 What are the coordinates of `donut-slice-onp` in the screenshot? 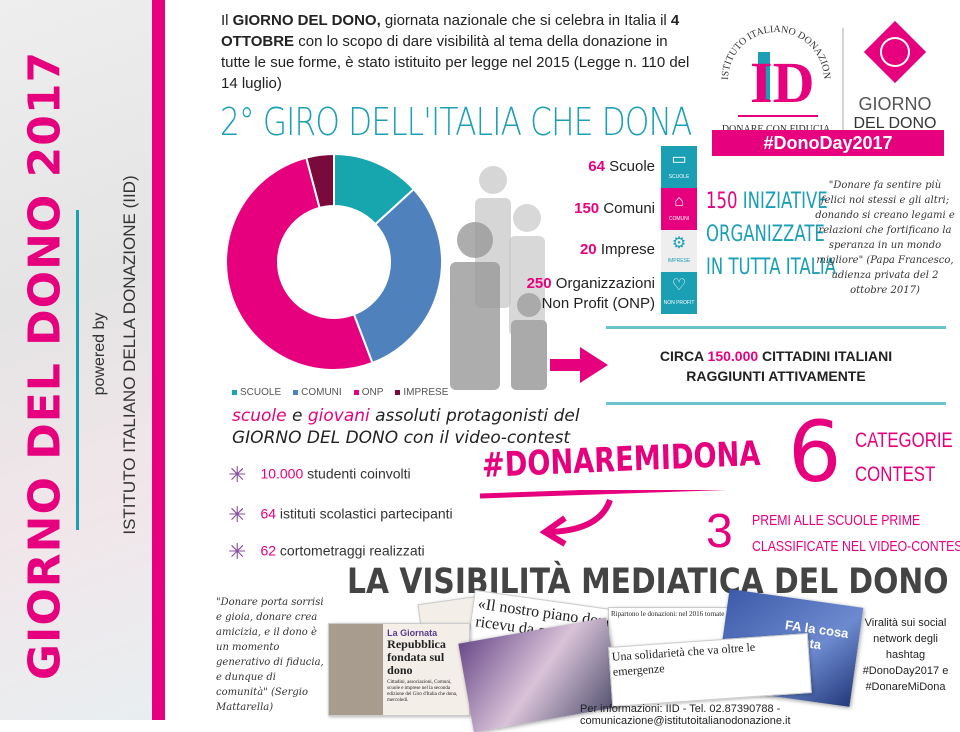 It's located at (299, 263).